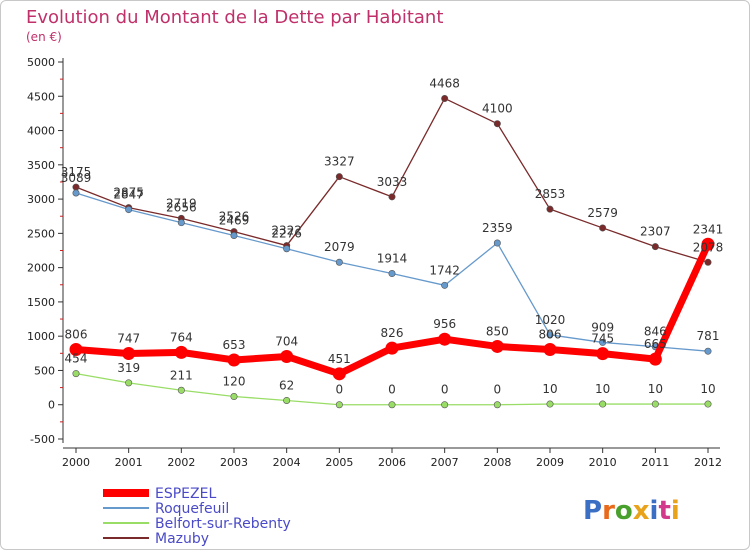  What do you see at coordinates (181, 337) in the screenshot?
I see `data-label: 764` at bounding box center [181, 337].